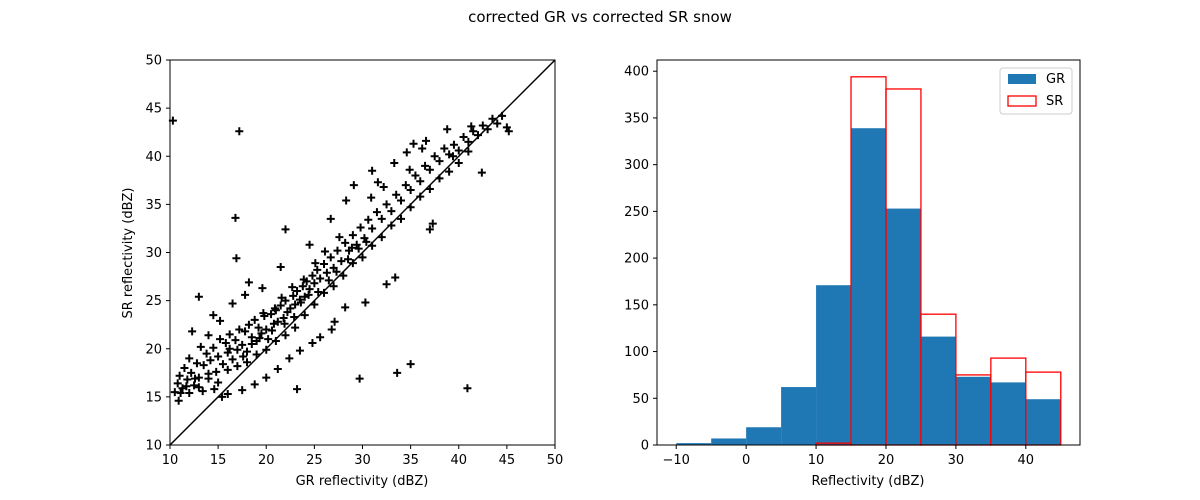  Describe the element at coordinates (636, 72) in the screenshot. I see `y-tick-label: 400` at that location.